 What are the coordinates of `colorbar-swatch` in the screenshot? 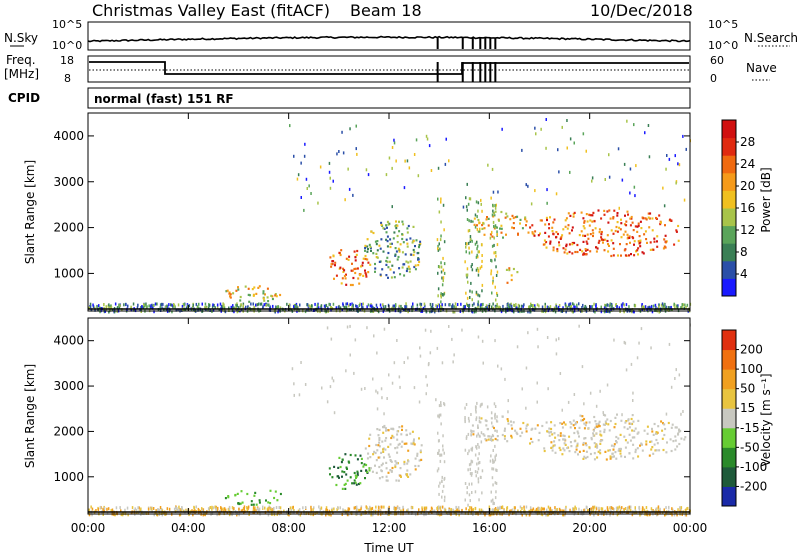 It's located at (729, 287).